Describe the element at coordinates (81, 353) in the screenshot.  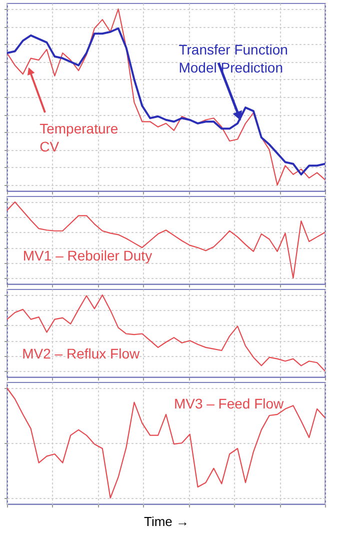
I see `series-label: MV2 – Reflux Flow` at that location.